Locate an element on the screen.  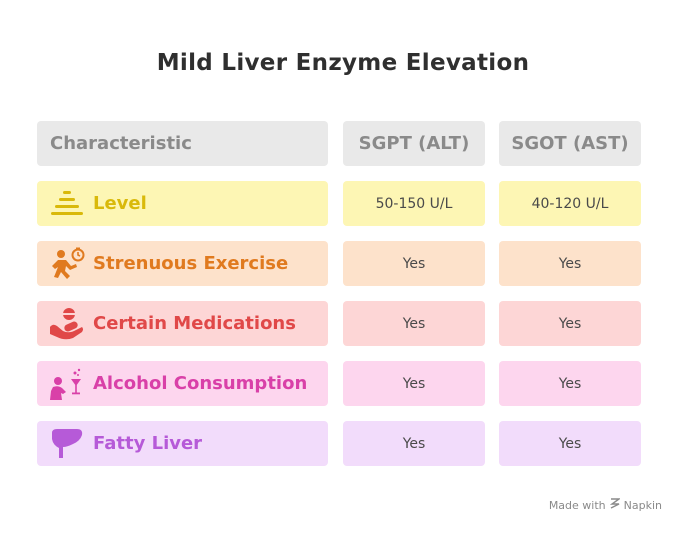
row-fatty-liver-sgot: Yes is located at coordinates (570, 443).